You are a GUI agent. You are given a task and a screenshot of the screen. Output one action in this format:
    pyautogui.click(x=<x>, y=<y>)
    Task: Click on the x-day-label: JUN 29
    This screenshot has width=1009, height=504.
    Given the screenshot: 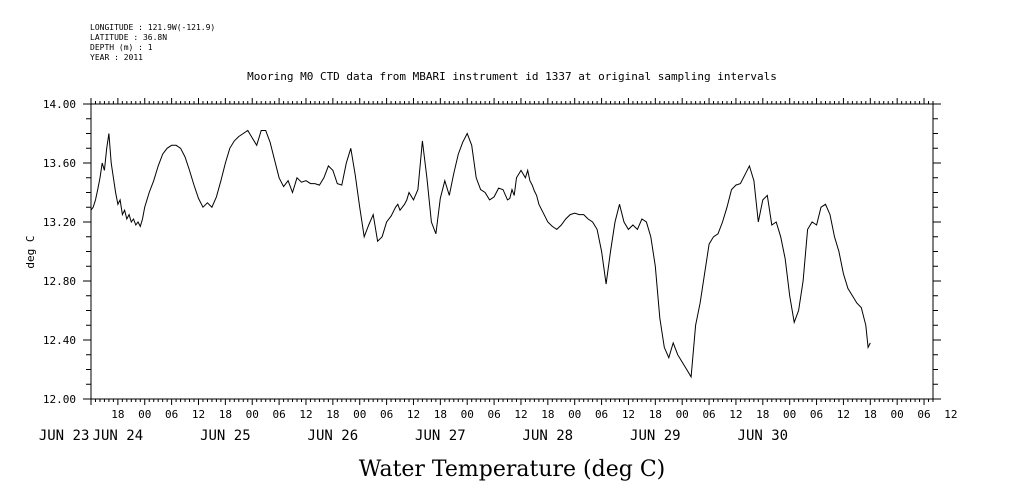 What is the action you would take?
    pyautogui.click(x=655, y=436)
    